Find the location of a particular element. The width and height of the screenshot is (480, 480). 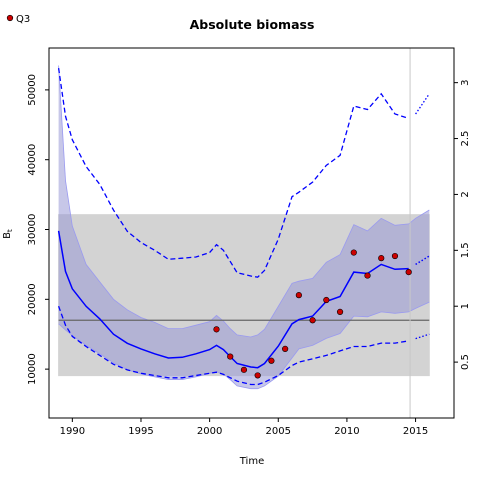

y2-tick-label: 3 is located at coordinates (465, 82).